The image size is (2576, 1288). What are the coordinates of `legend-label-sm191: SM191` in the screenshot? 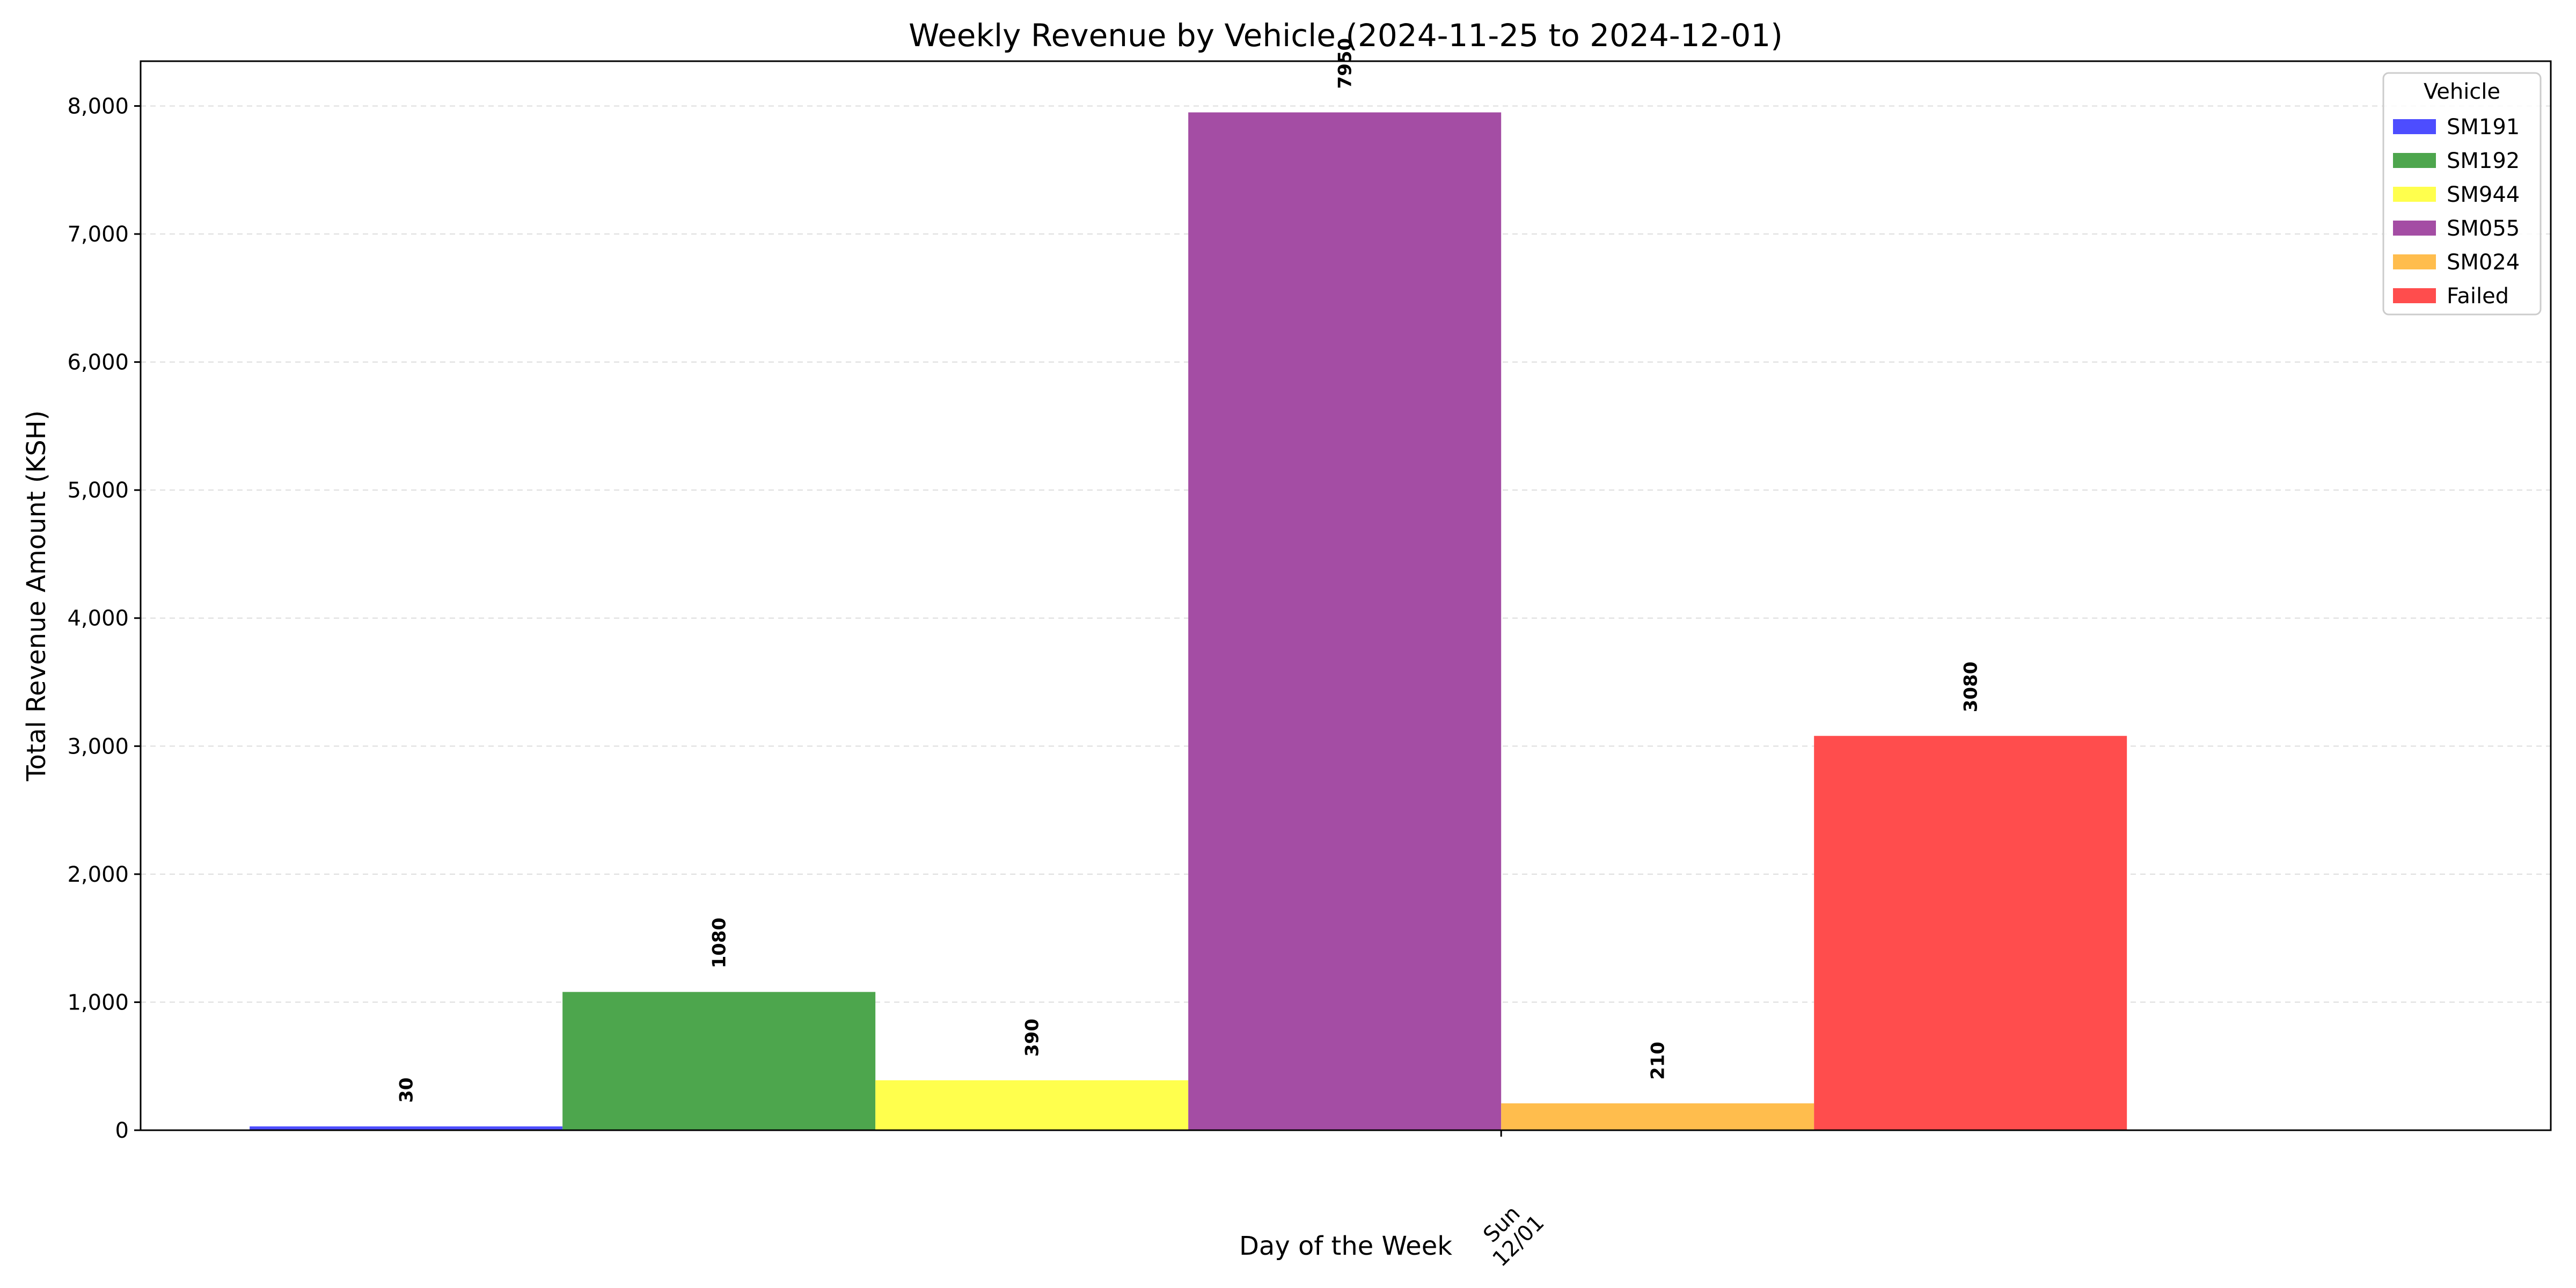 It's located at (2483, 127).